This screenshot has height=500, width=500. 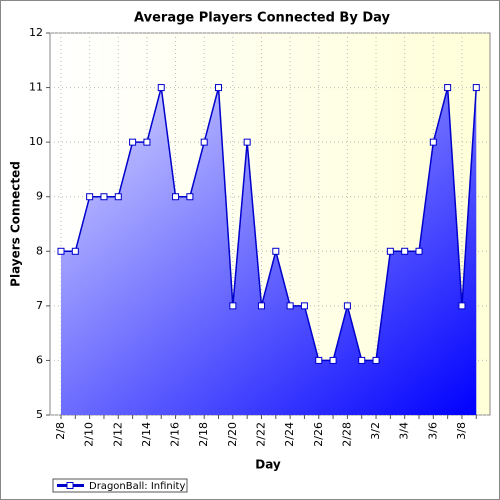 I want to click on x-tick-label: 2/12, so click(x=117, y=434).